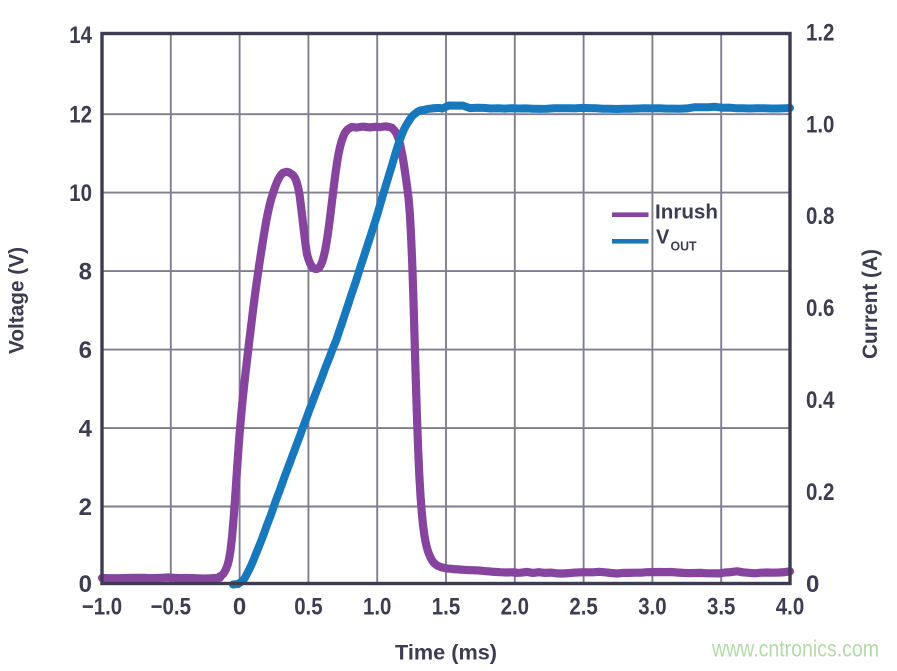 The image size is (897, 671). I want to click on svg-text: 6, so click(85, 350).